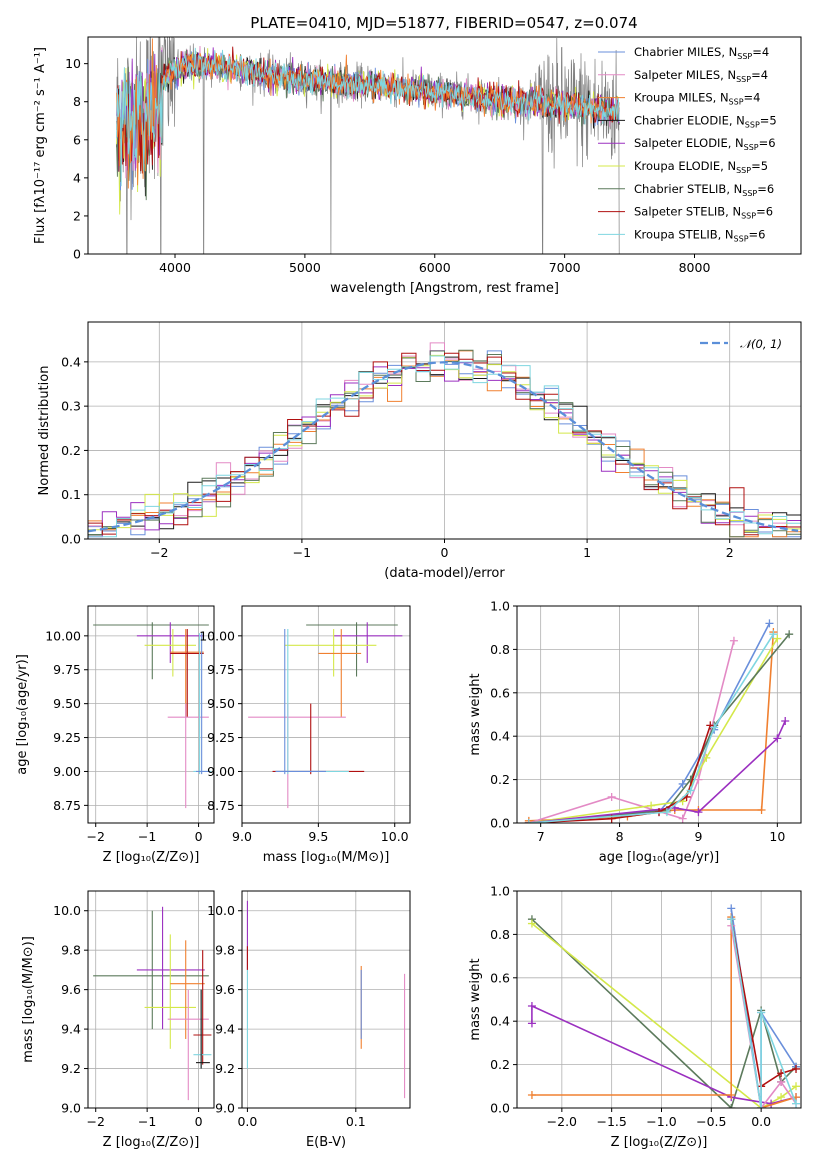  What do you see at coordinates (77, 215) in the screenshot?
I see `spectrum-ytick-label-1: 2` at bounding box center [77, 215].